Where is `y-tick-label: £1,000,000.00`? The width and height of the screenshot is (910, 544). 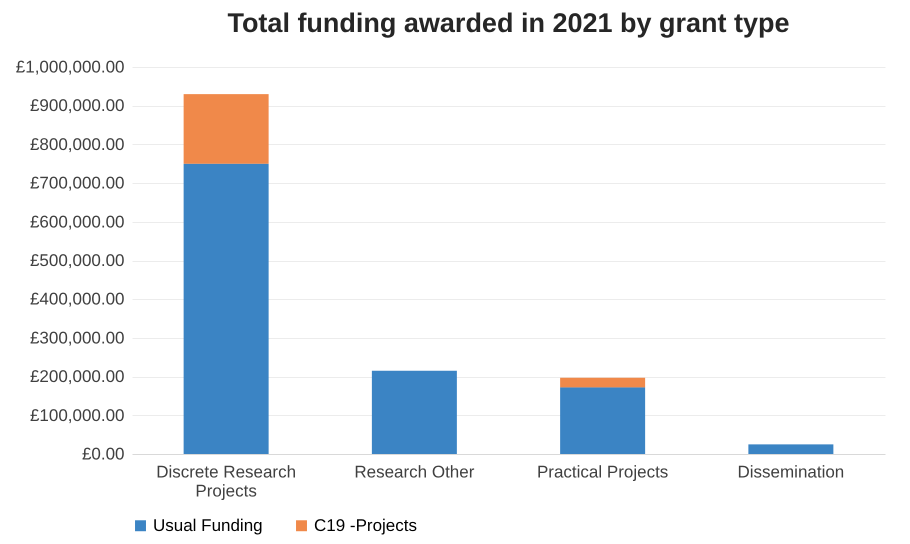
y-tick-label: £1,000,000.00 is located at coordinates (70, 67).